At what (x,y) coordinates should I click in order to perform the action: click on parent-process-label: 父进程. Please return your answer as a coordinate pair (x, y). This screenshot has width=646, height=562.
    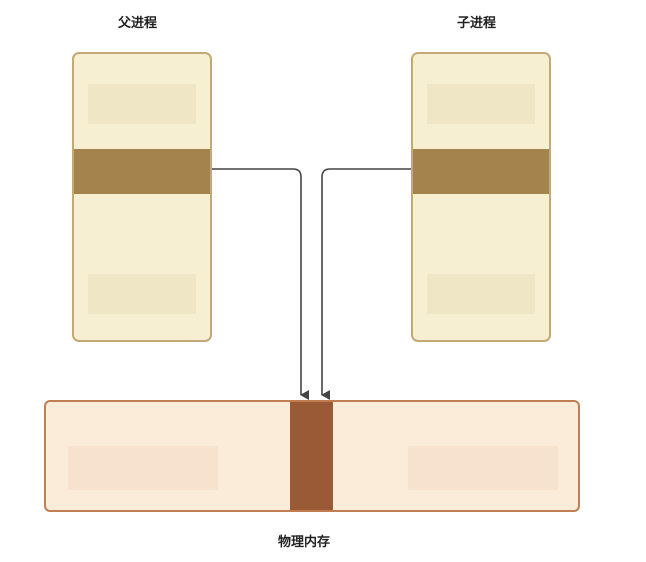
    Looking at the image, I should click on (138, 23).